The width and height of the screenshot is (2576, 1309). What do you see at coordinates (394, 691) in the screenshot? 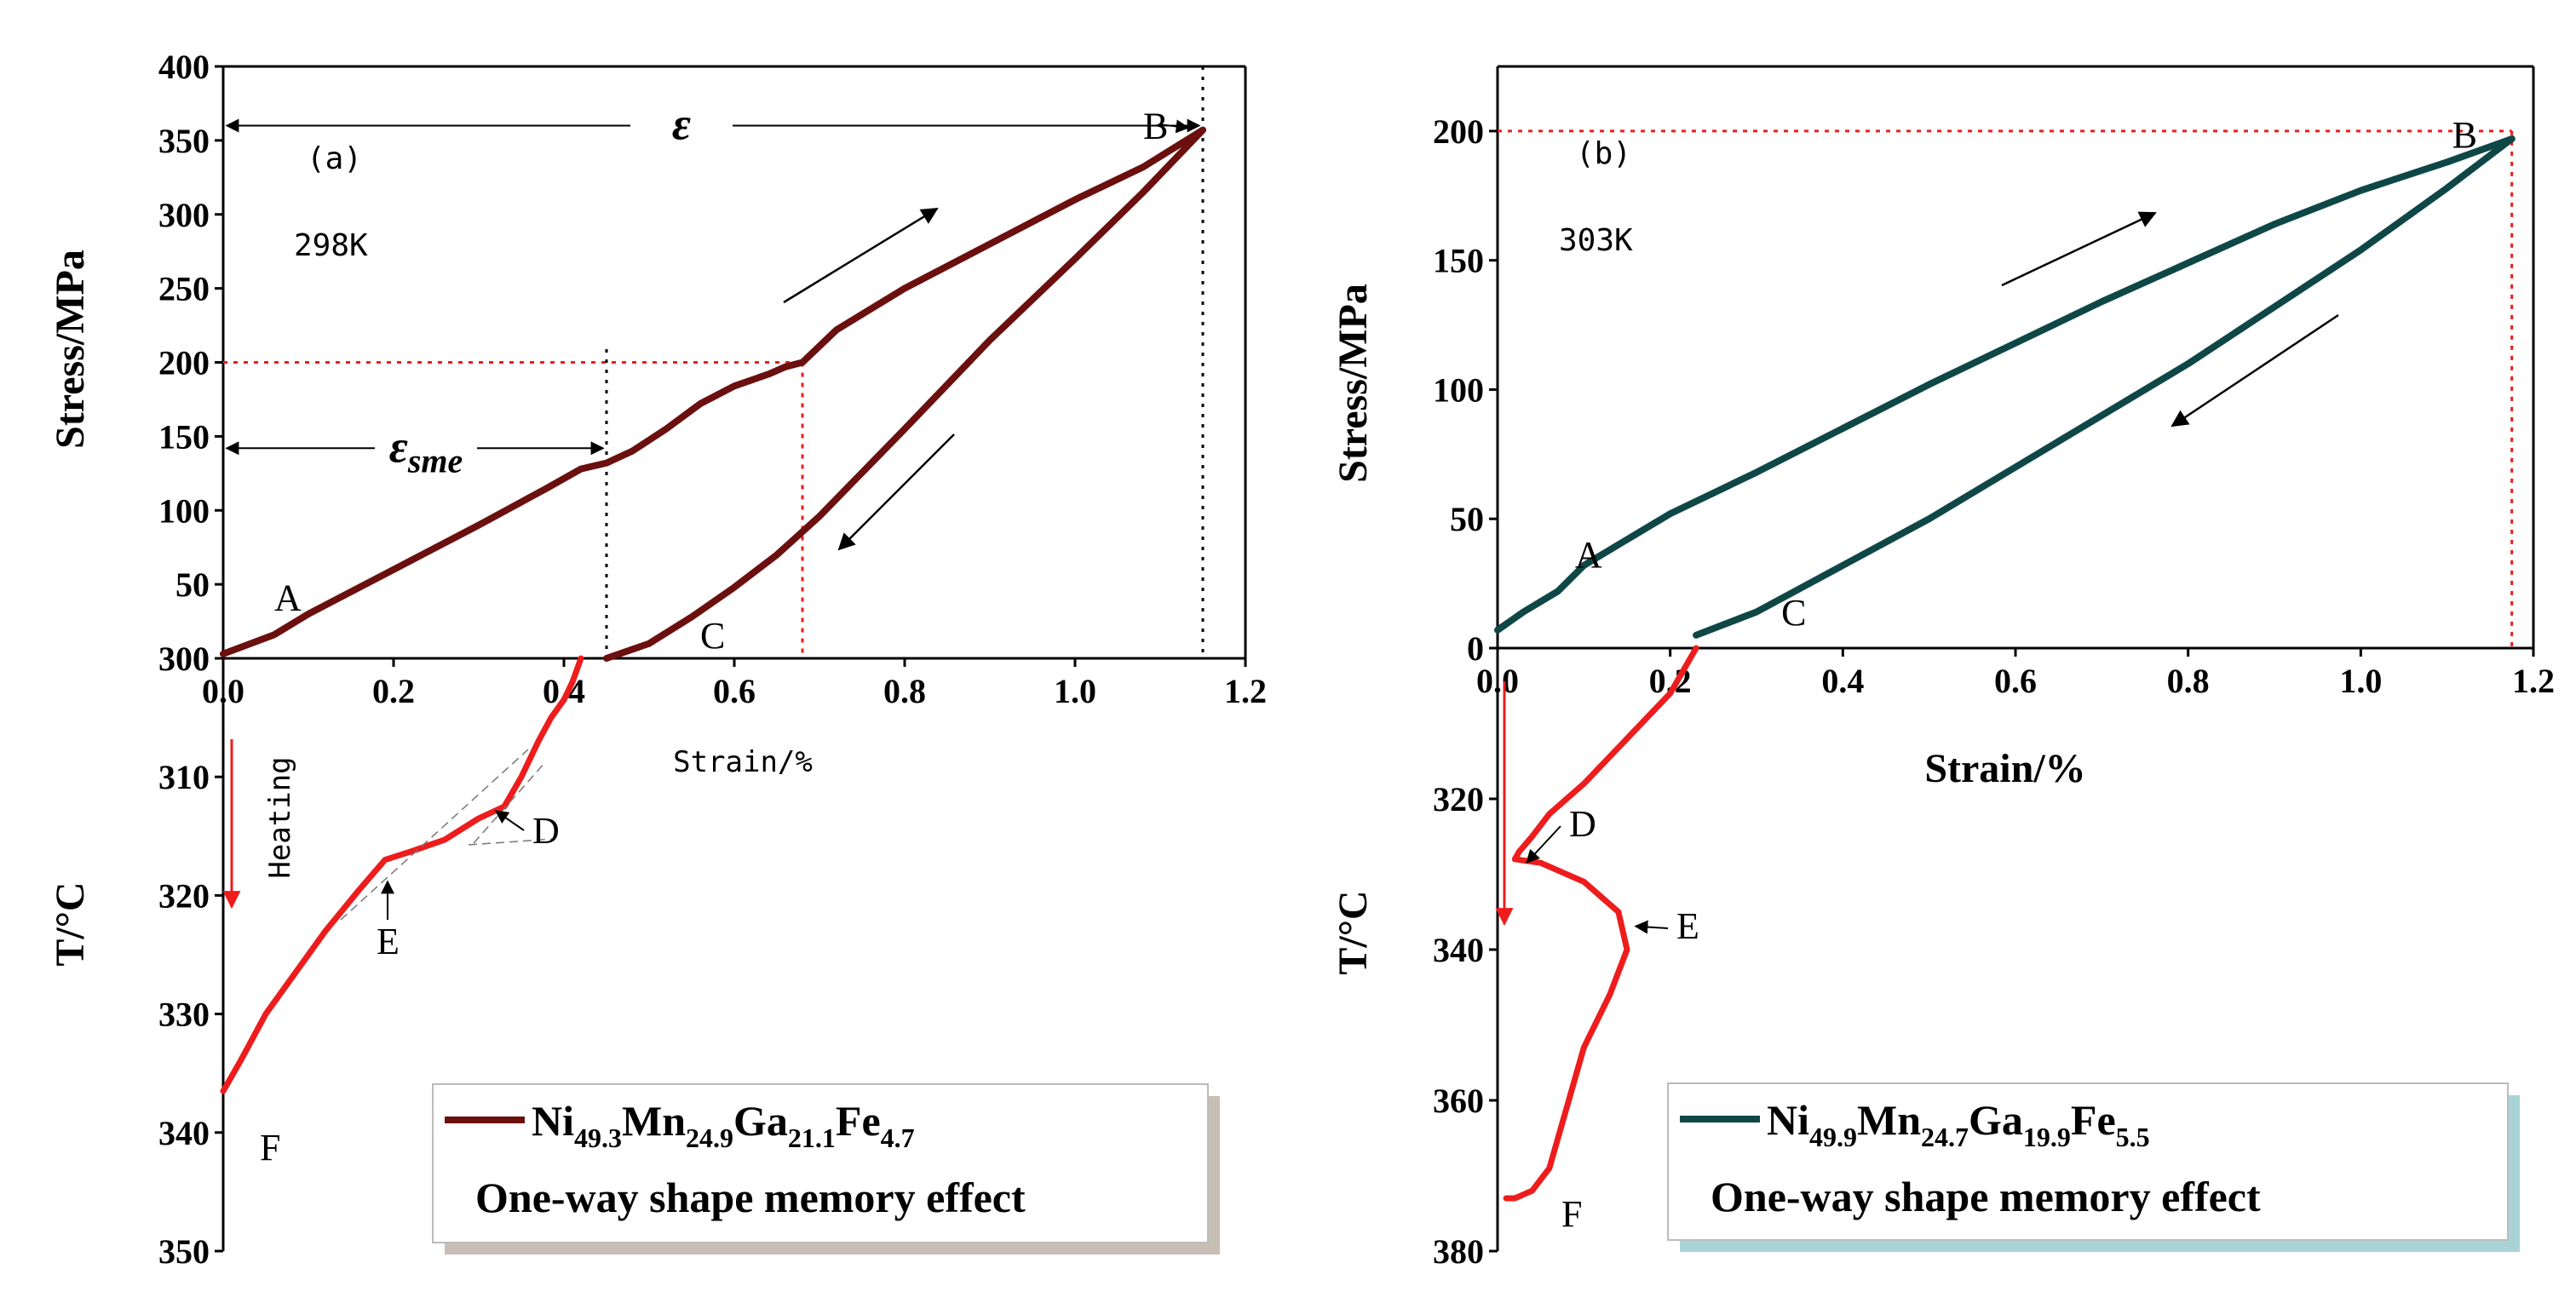
I see `x-tick-label: 0.2` at bounding box center [394, 691].